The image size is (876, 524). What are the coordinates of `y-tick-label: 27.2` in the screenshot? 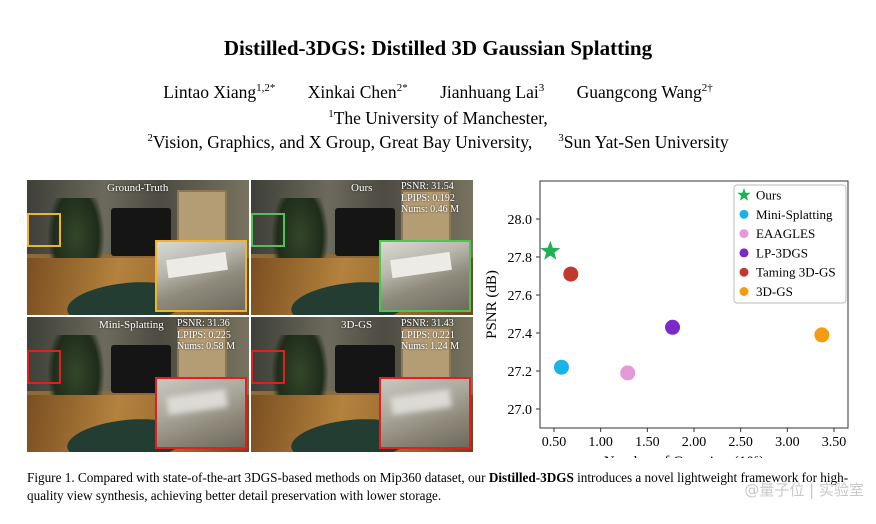 It's located at (520, 372).